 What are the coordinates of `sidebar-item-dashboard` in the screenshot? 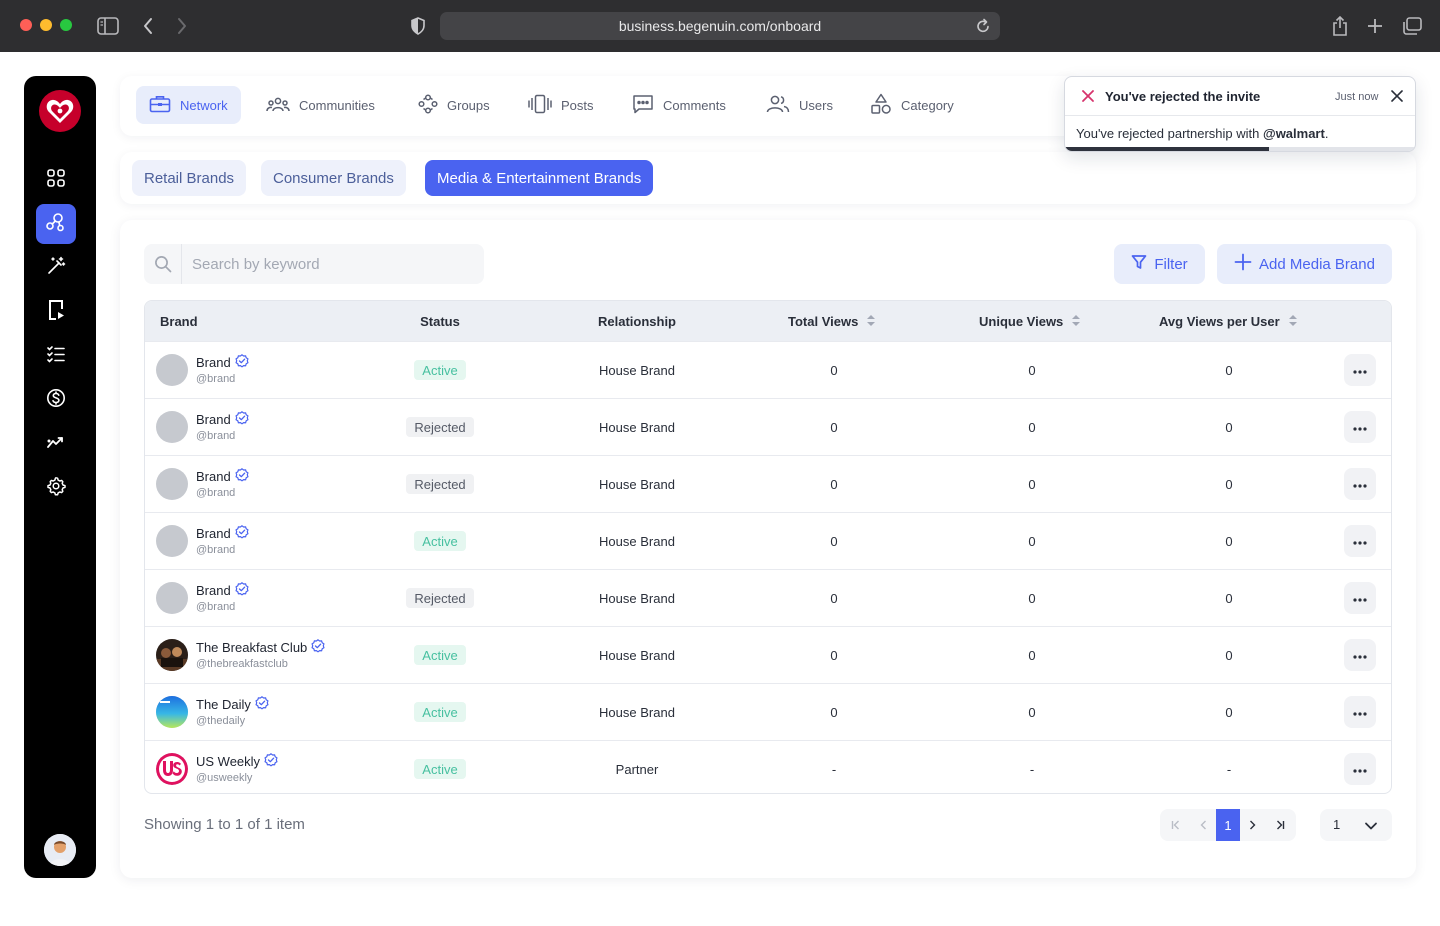 It's located at (56, 180).